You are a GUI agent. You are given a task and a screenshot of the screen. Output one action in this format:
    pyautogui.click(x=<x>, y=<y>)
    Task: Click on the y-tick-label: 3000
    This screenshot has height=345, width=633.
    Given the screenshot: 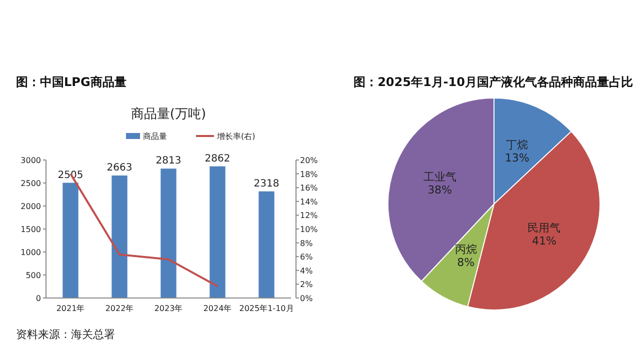 What is the action you would take?
    pyautogui.click(x=30, y=160)
    